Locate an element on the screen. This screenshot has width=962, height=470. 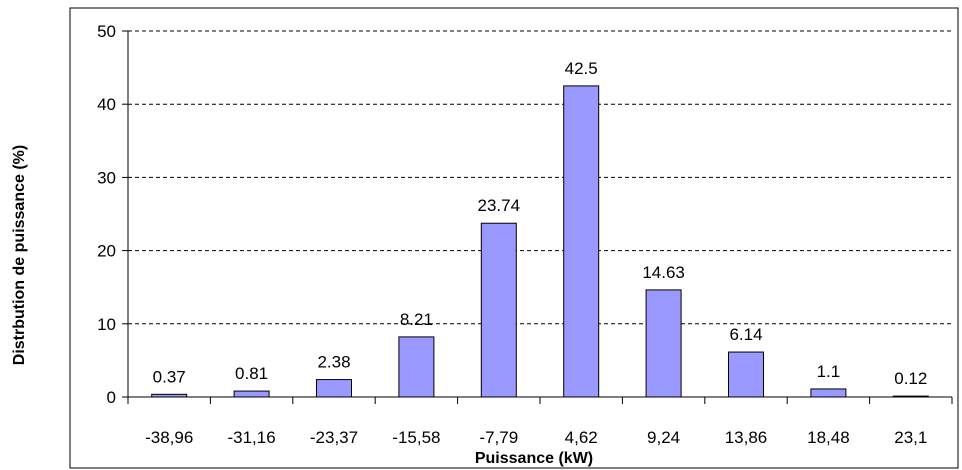
x-tick-label: 4,62 is located at coordinates (581, 437).